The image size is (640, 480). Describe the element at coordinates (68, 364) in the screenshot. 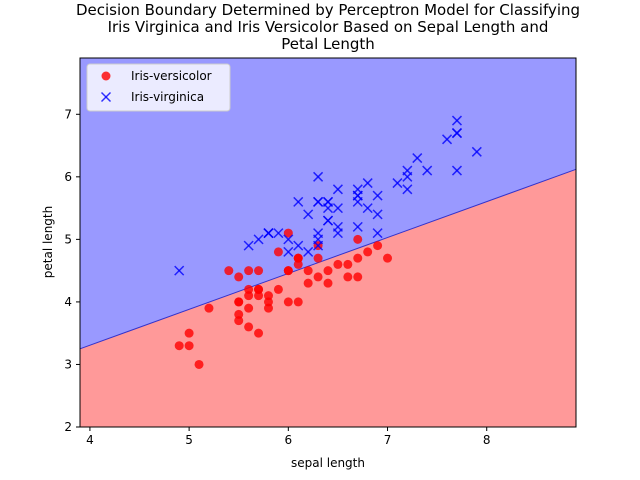

I see `y-tick-label: 3` at that location.